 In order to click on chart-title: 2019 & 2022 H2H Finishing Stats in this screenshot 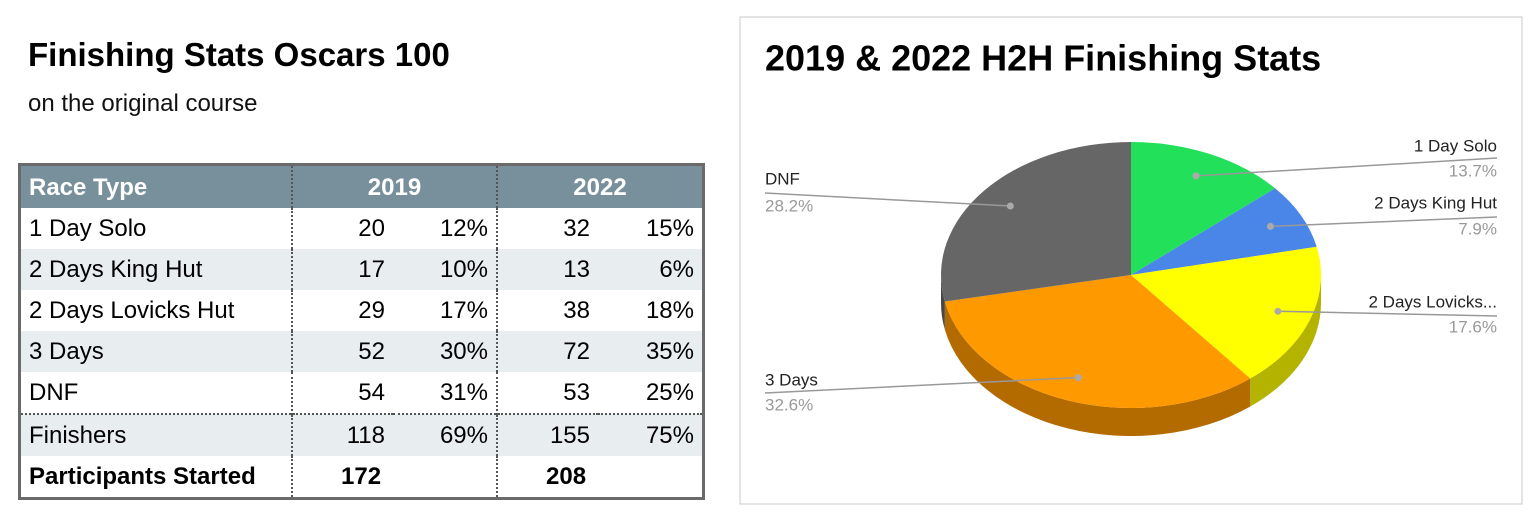, I will do `click(1043, 58)`.